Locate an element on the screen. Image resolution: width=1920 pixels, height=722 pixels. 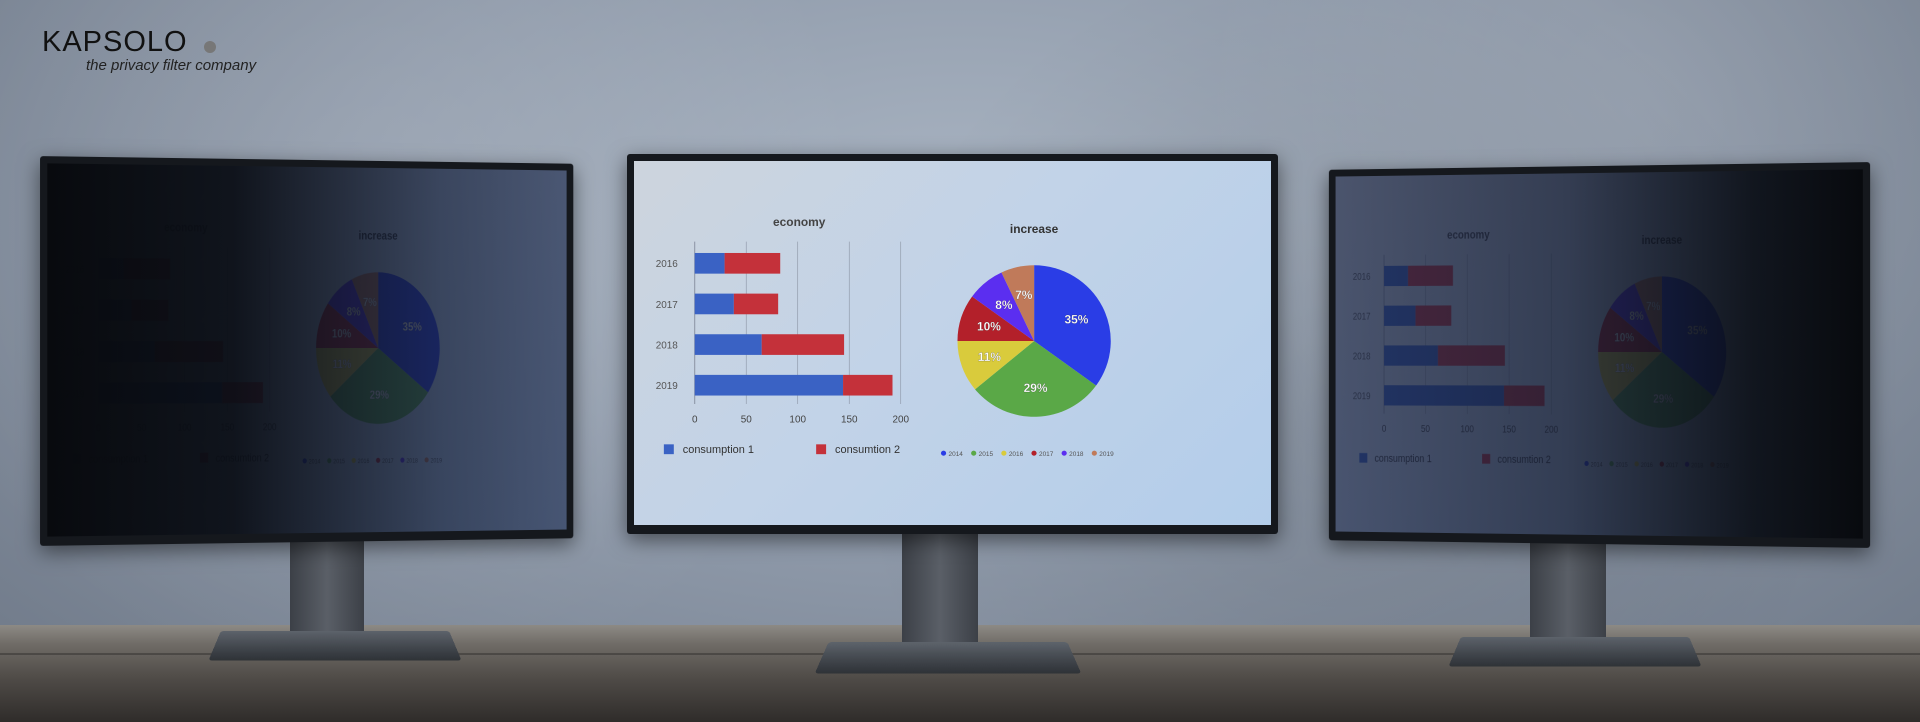
logo-dot-icon is located at coordinates (209, 46).